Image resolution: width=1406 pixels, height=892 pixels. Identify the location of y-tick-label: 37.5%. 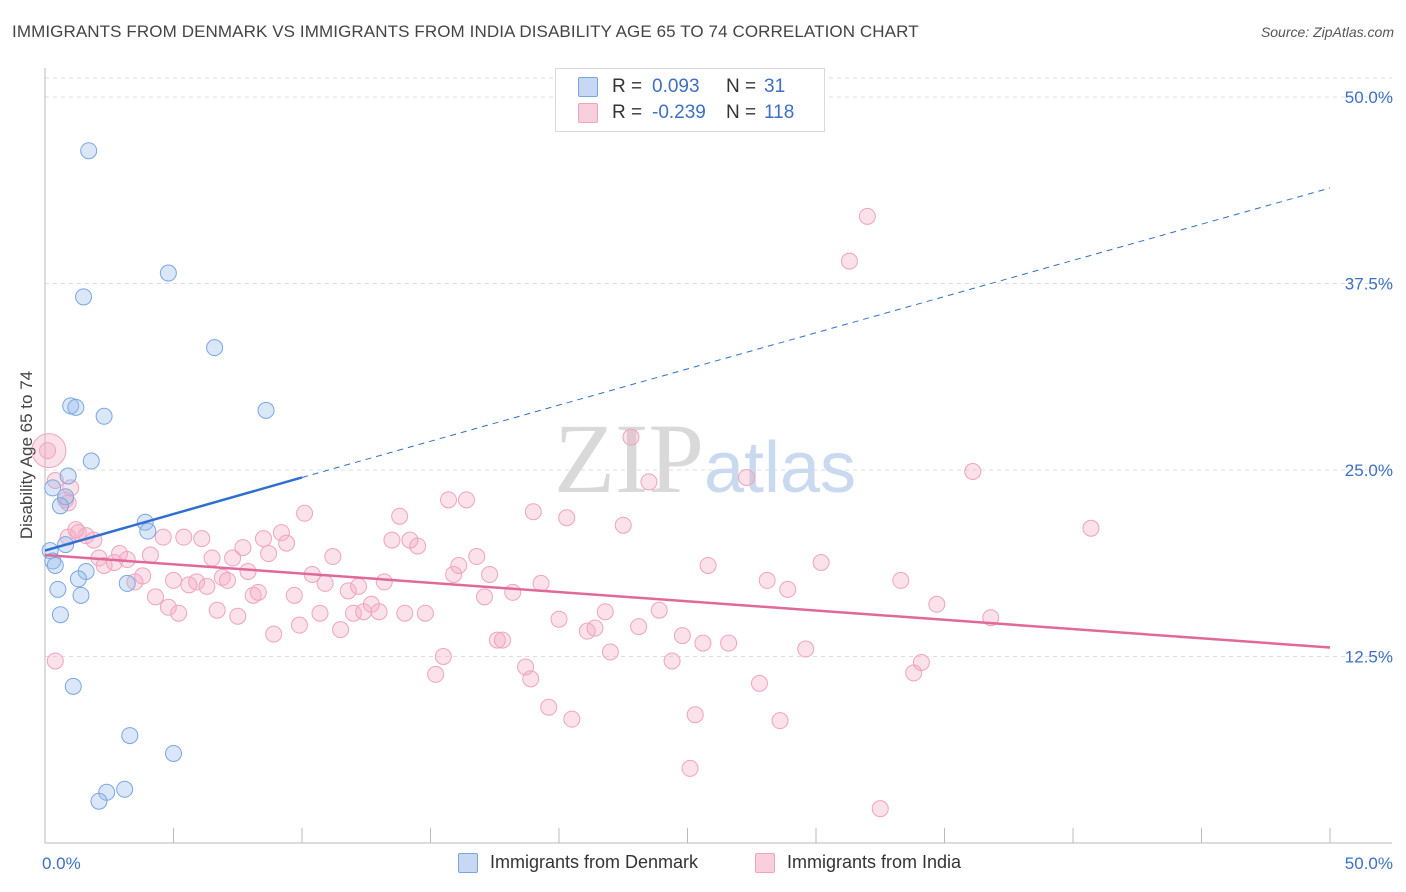
(1369, 284).